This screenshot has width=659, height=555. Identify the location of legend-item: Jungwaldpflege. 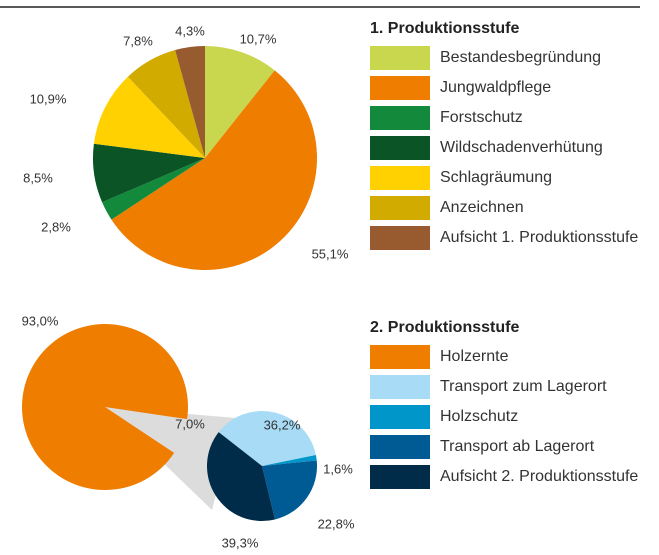
(512, 88).